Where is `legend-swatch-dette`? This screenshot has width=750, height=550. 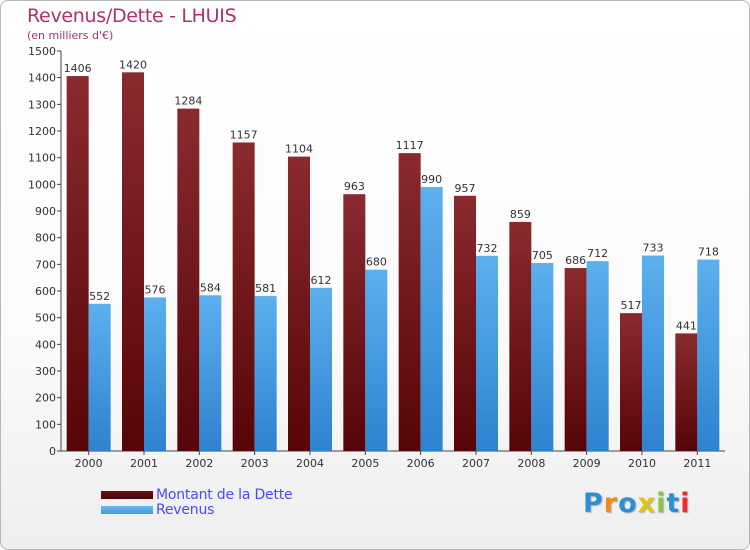 legend-swatch-dette is located at coordinates (127, 494).